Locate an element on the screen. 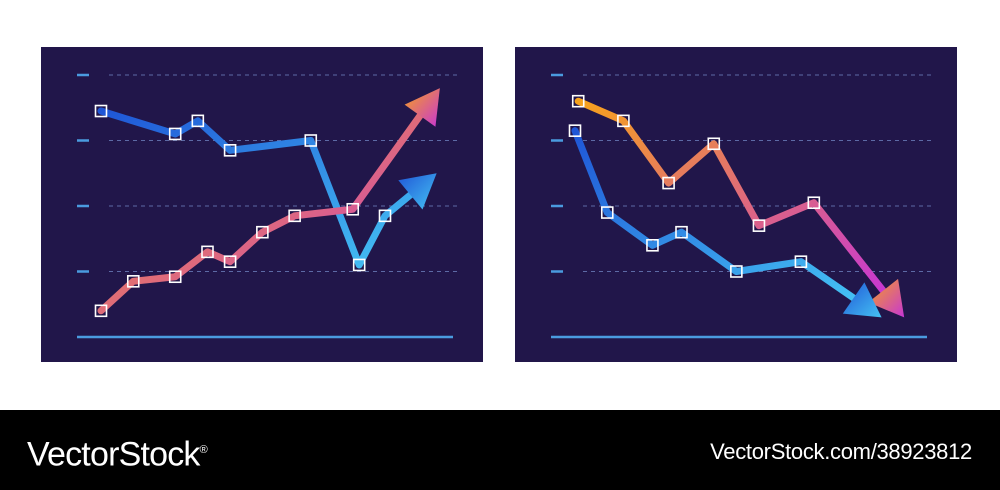  image-credit: VectorStock.com/38923812 is located at coordinates (841, 451).